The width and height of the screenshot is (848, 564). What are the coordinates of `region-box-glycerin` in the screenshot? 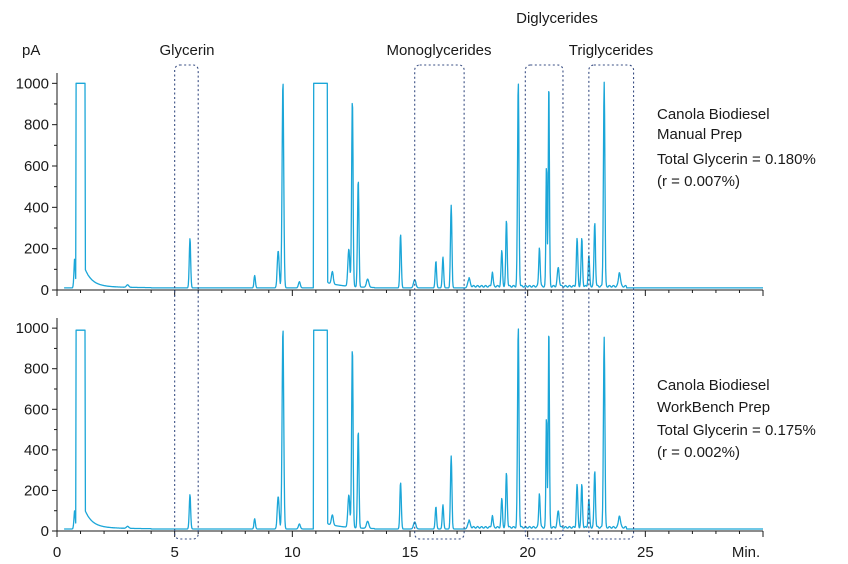 It's located at (186, 302).